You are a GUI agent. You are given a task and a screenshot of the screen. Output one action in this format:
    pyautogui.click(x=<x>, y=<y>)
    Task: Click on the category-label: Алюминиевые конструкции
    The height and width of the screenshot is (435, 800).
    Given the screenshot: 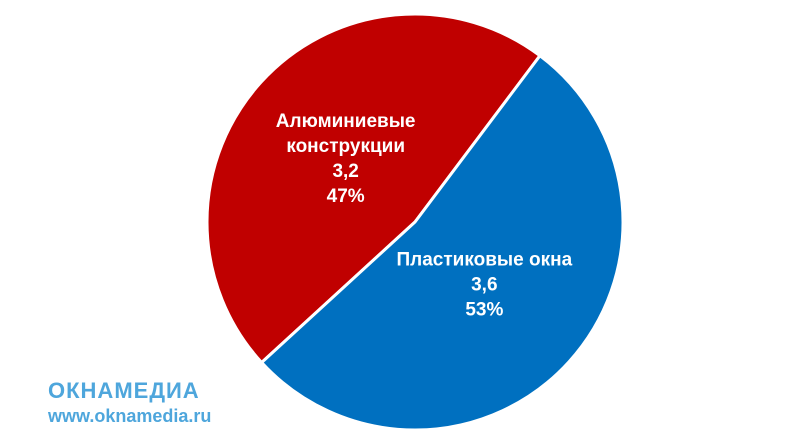 What is the action you would take?
    pyautogui.click(x=345, y=134)
    